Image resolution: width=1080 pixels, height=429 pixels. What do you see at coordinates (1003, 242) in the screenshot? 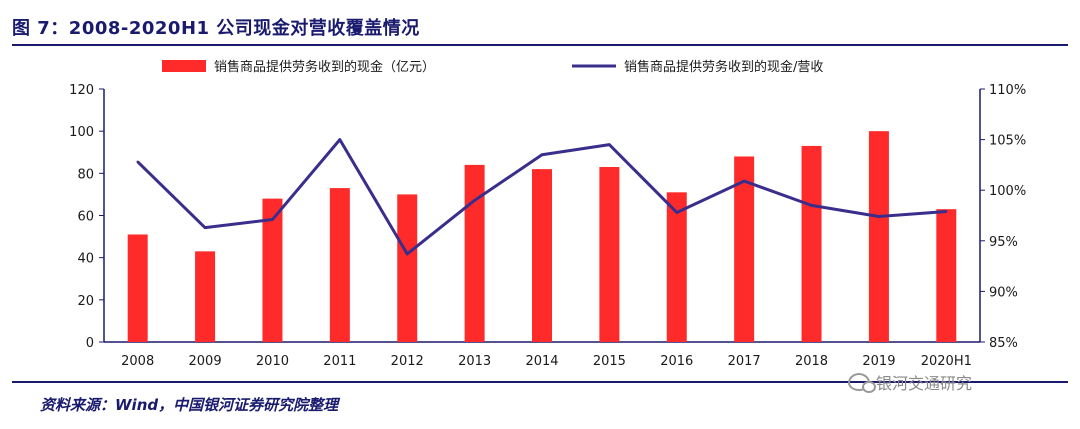
I see `y-right-tick-label: 95%` at bounding box center [1003, 242].